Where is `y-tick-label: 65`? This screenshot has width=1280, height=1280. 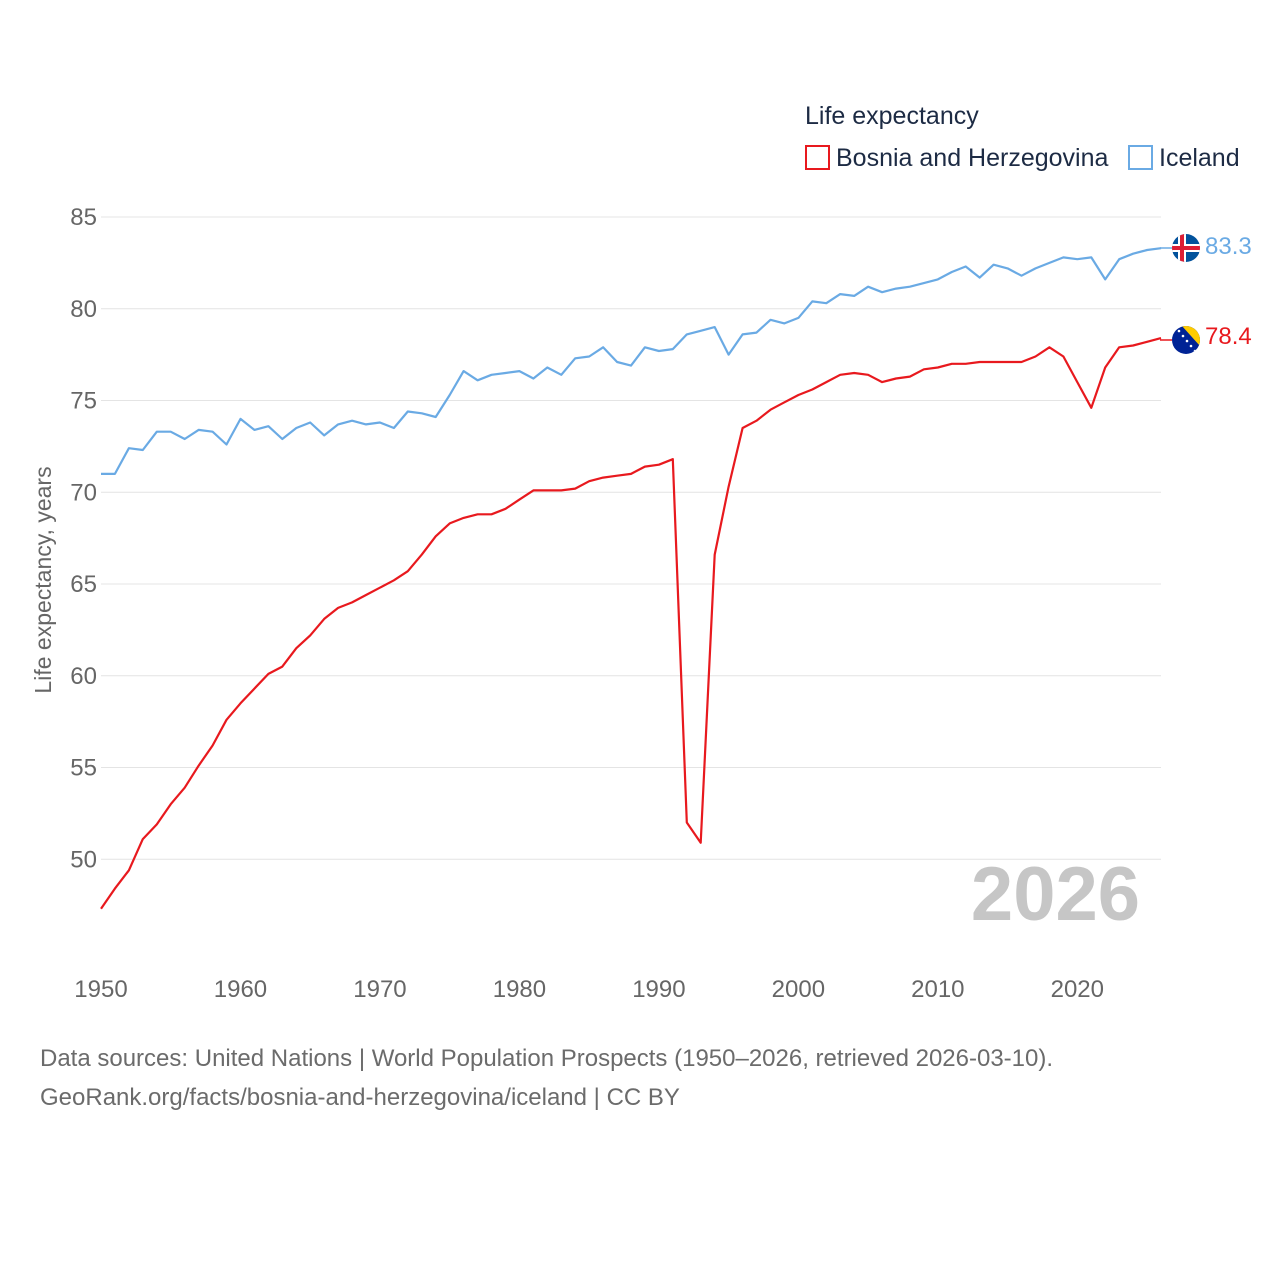
y-tick-label: 65 is located at coordinates (83, 584).